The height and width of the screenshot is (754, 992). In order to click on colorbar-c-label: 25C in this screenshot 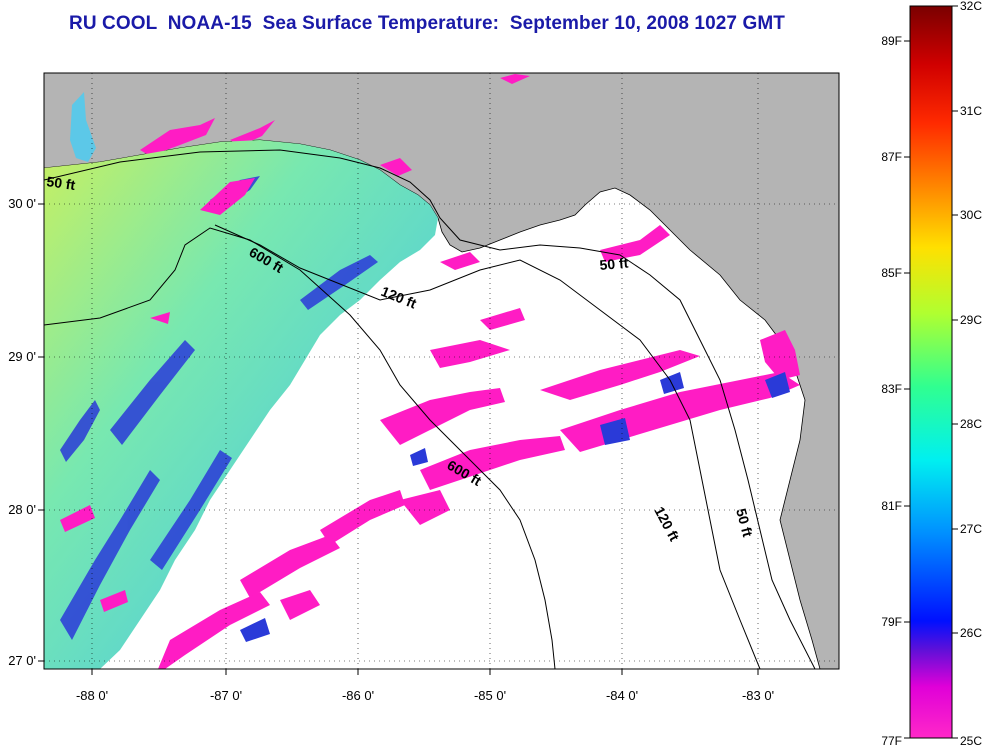, I will do `click(971, 741)`.